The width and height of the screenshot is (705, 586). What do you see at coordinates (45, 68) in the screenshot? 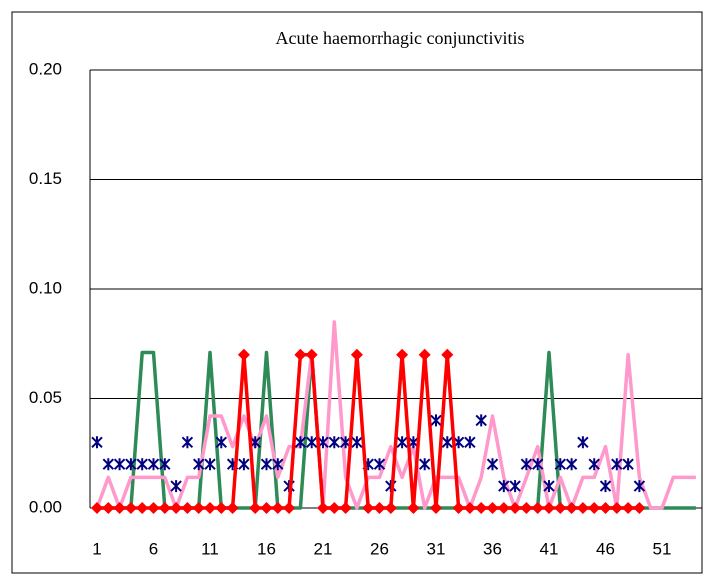
I see `y-tick-label: 0.20` at bounding box center [45, 68].